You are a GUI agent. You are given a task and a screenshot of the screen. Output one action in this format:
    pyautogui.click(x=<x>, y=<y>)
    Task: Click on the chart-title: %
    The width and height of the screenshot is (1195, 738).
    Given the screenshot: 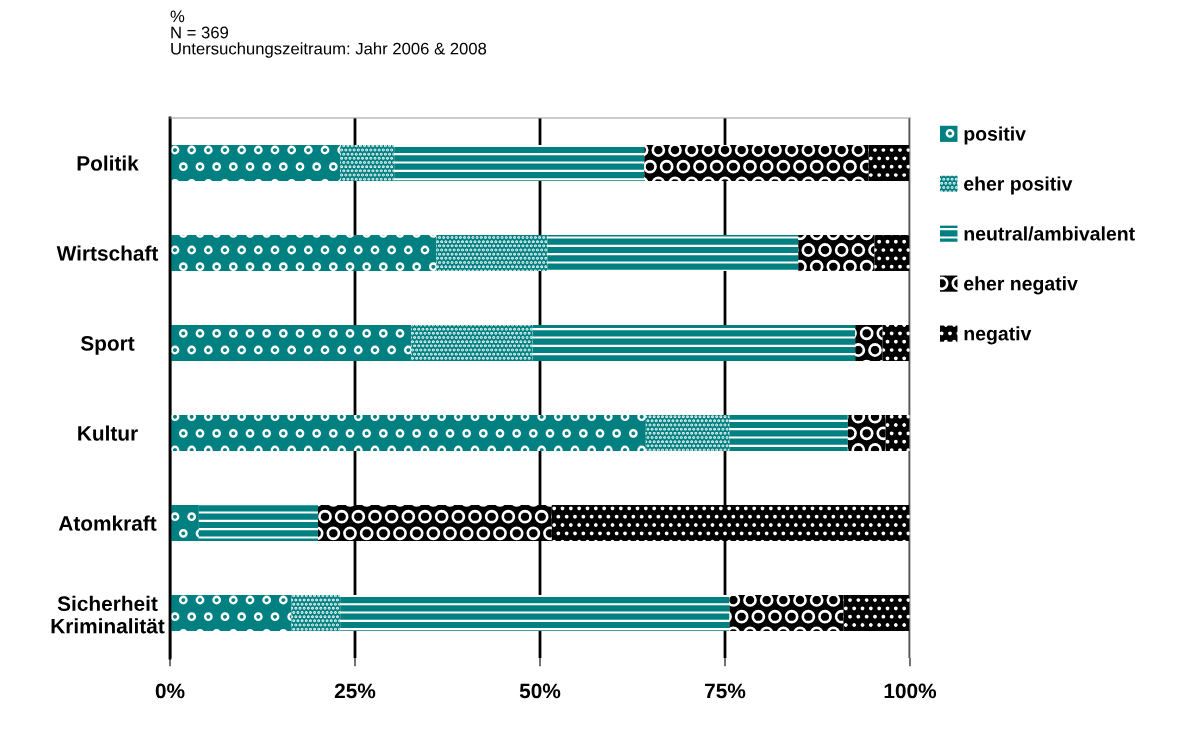 What is the action you would take?
    pyautogui.click(x=177, y=16)
    